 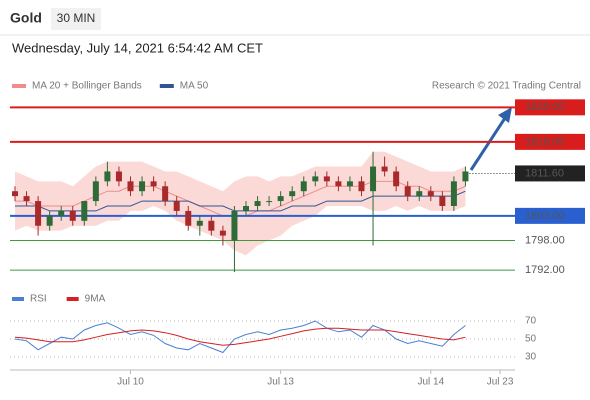 I want to click on current-price-box, so click(x=550, y=173).